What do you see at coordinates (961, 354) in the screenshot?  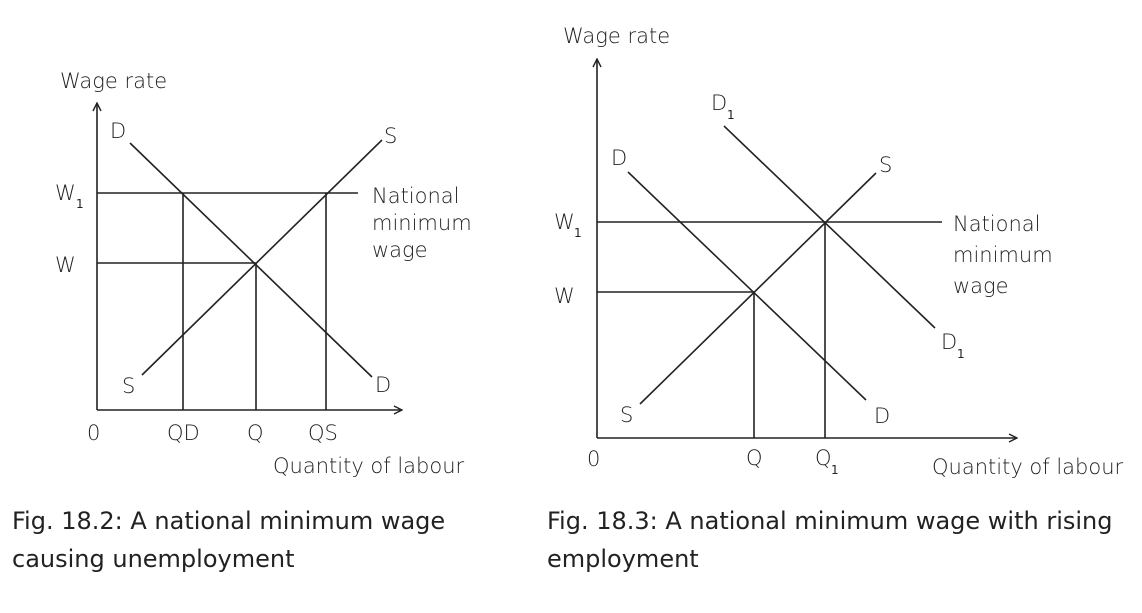 I see `demand-d1-subscript-bottom: 1` at bounding box center [961, 354].